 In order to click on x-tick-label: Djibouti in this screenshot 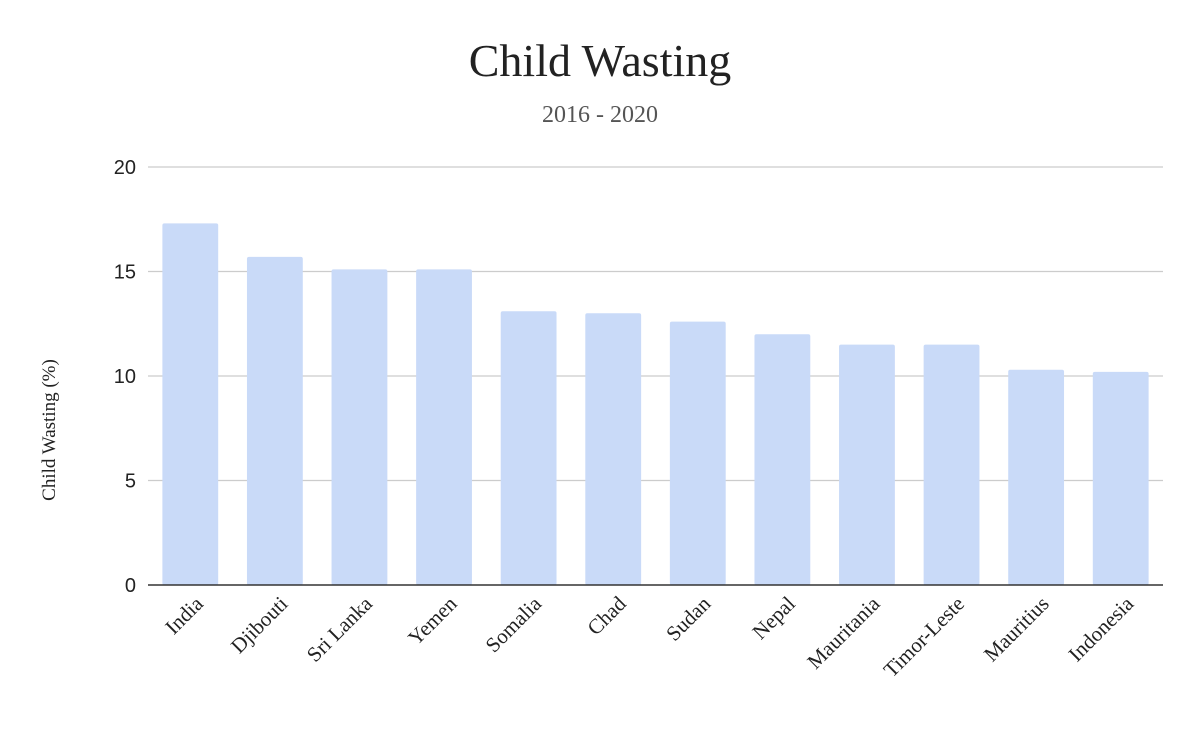, I will do `click(259, 624)`.